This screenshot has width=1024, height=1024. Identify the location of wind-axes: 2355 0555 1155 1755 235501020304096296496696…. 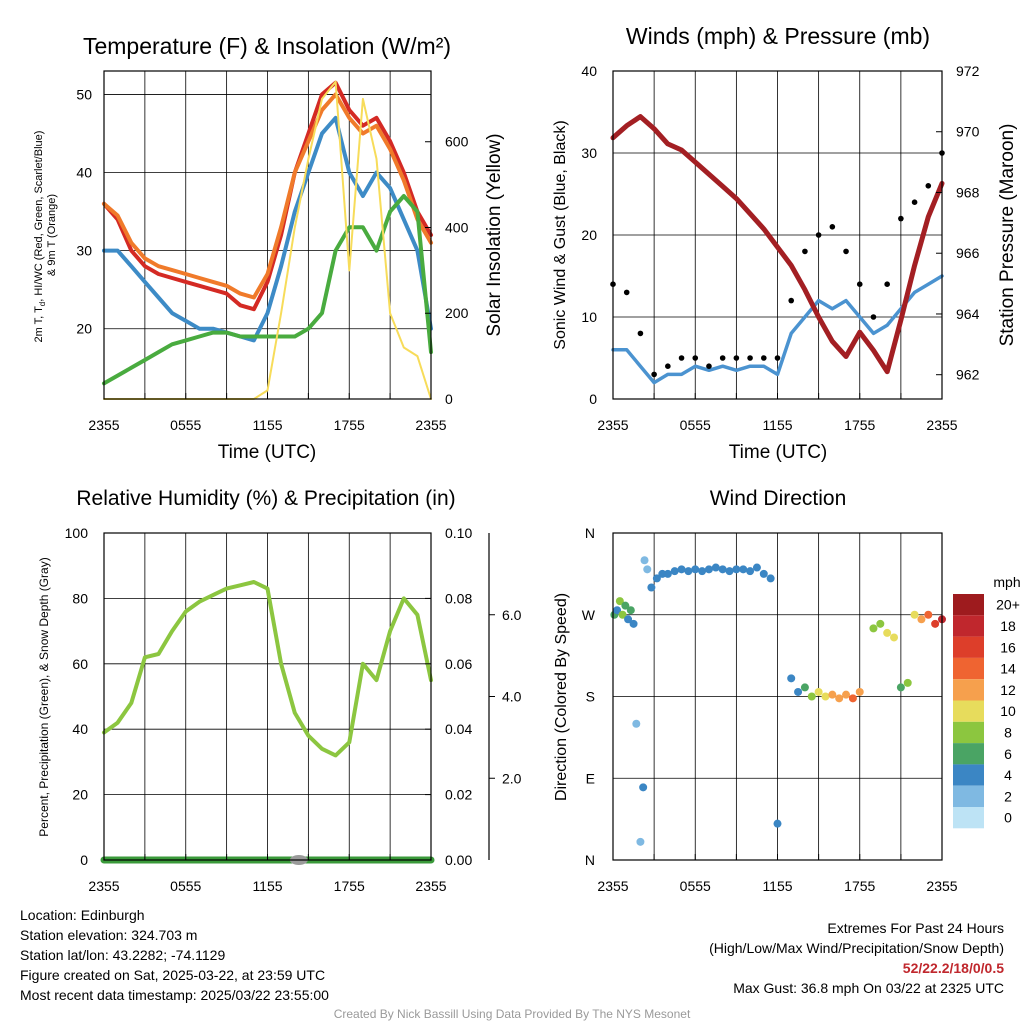
(780, 248).